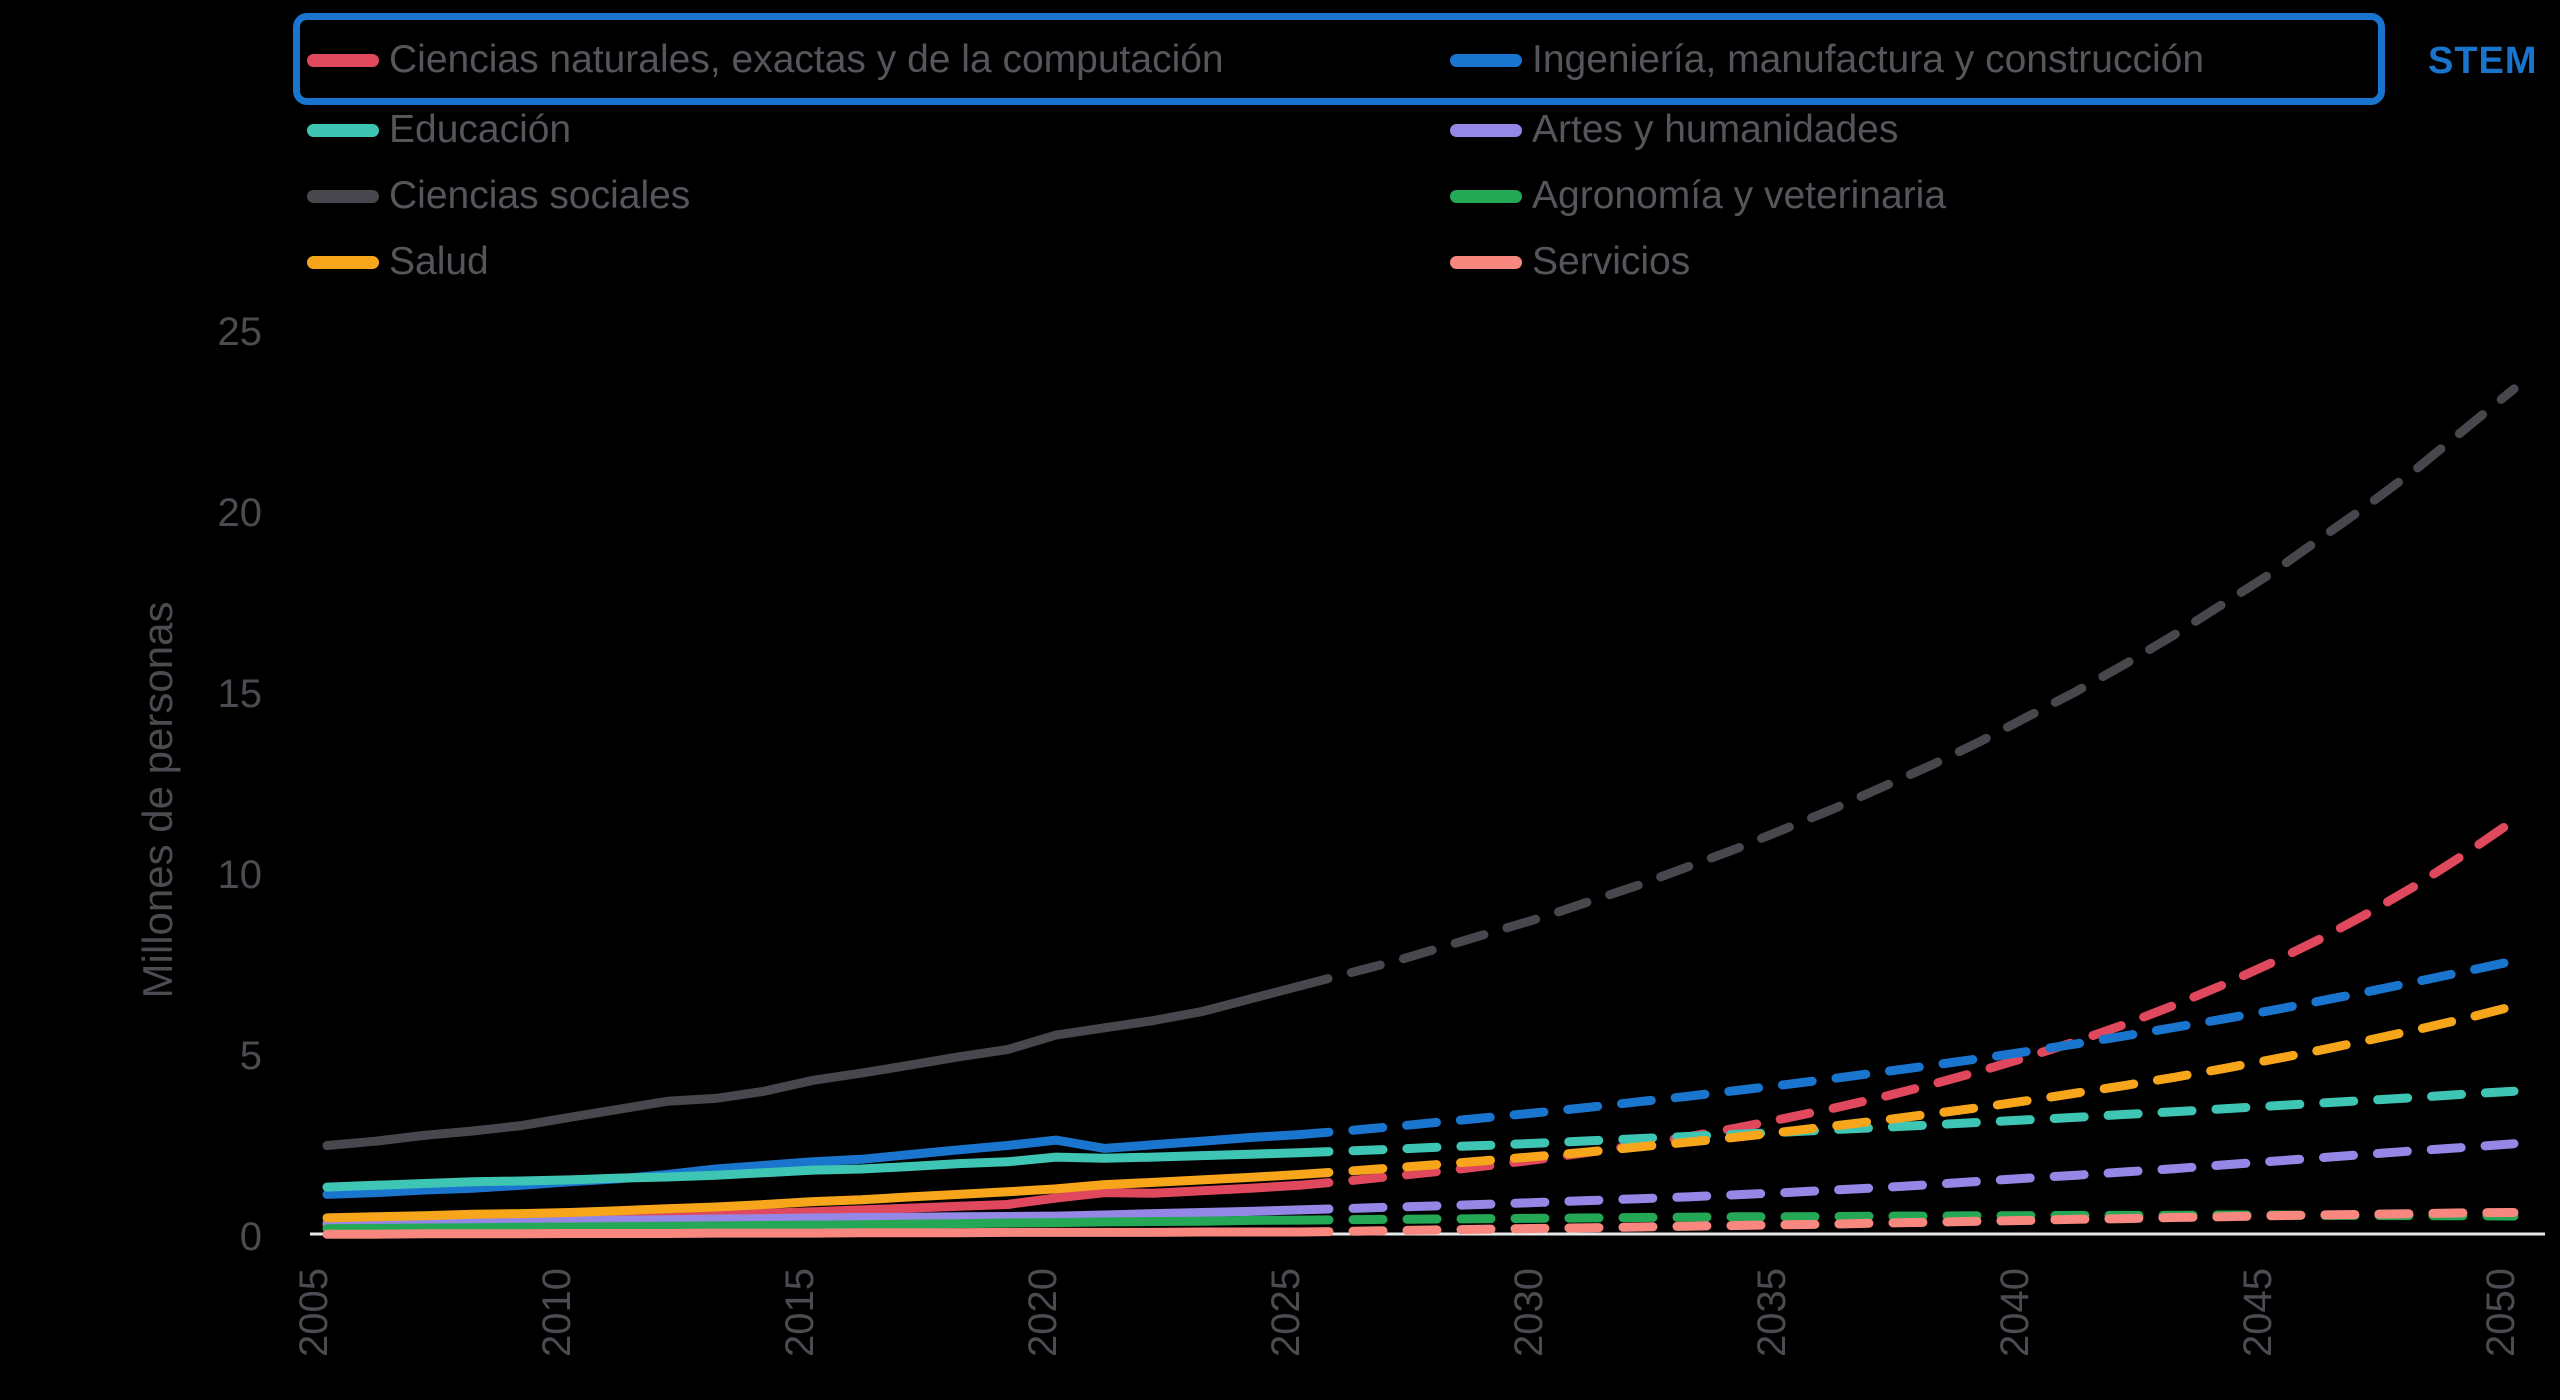 The height and width of the screenshot is (1400, 2560). Describe the element at coordinates (343, 196) in the screenshot. I see `legend-swatch-ciencias-sociales` at that location.